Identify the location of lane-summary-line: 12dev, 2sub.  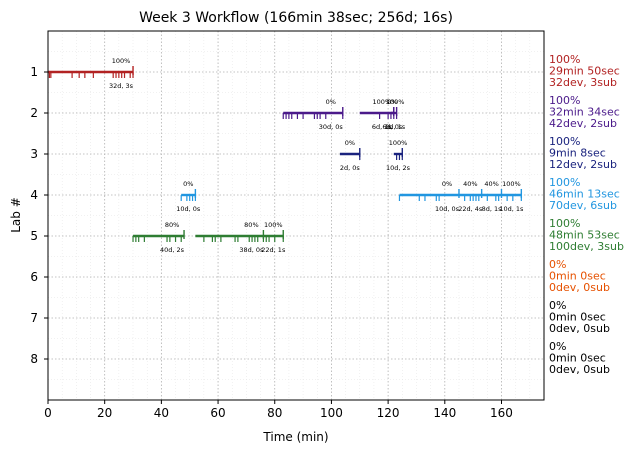
(583, 164).